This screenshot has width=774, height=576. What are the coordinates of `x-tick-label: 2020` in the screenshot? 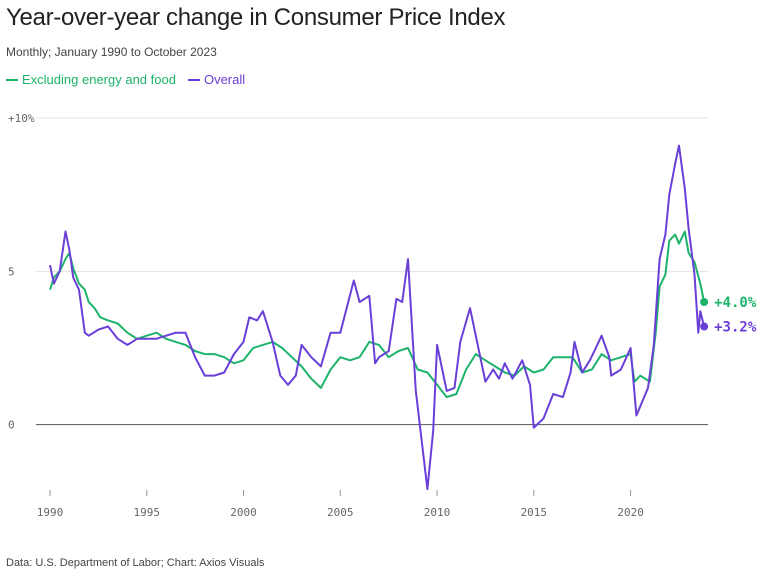 It's located at (630, 512).